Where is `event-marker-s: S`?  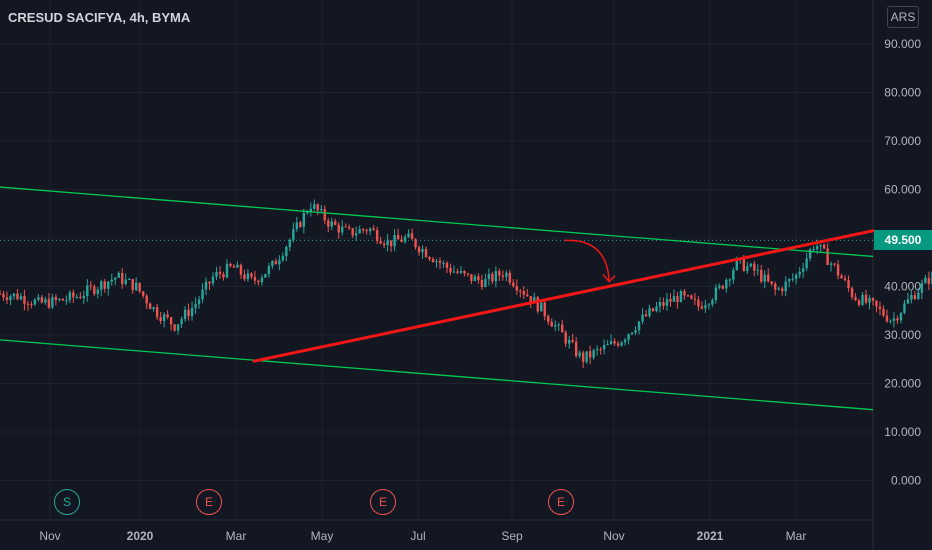 event-marker-s: S is located at coordinates (67, 502).